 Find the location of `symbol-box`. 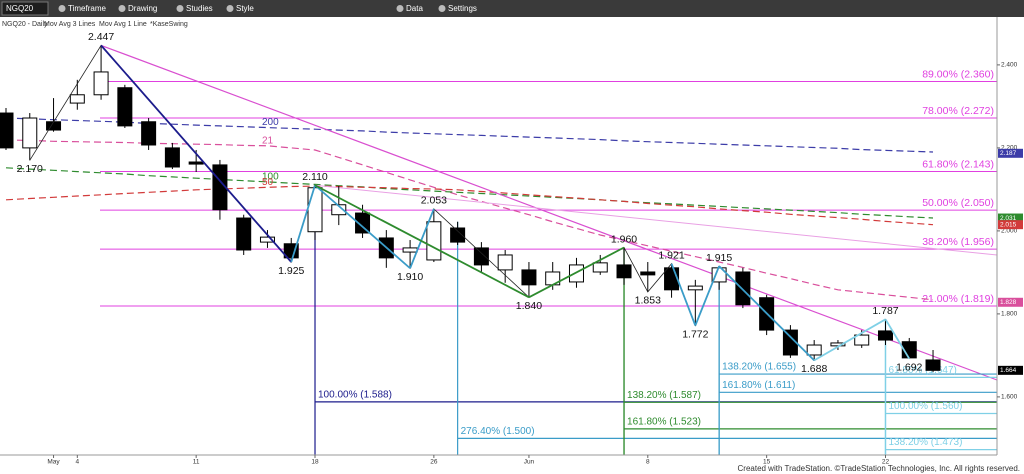

symbol-box is located at coordinates (25, 8).